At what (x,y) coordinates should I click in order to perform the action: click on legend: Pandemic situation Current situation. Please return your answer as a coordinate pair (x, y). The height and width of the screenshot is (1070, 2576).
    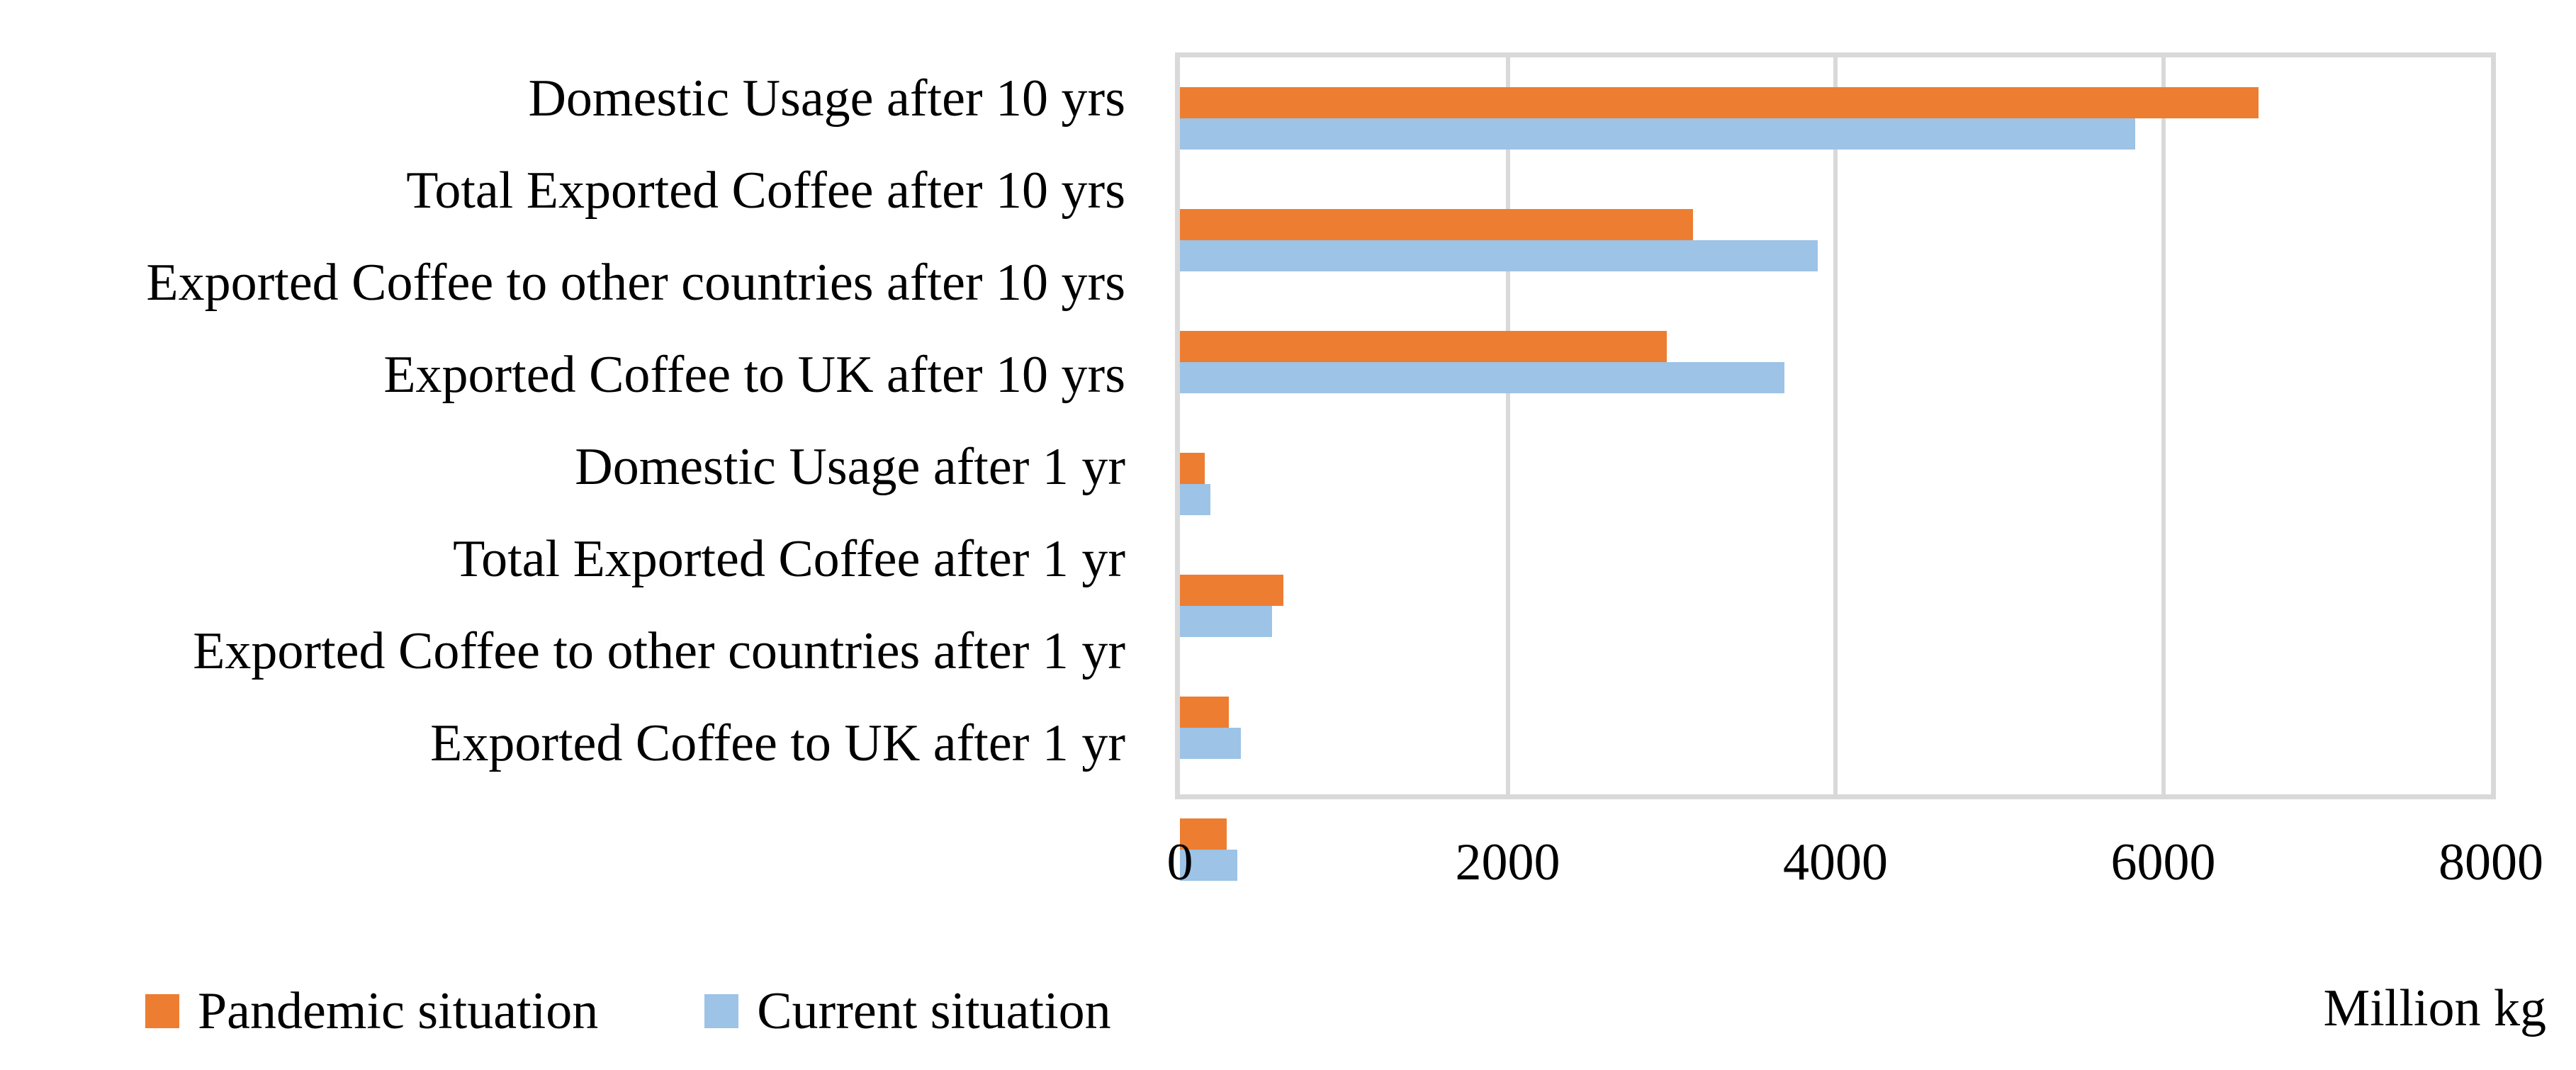
    Looking at the image, I should click on (628, 1011).